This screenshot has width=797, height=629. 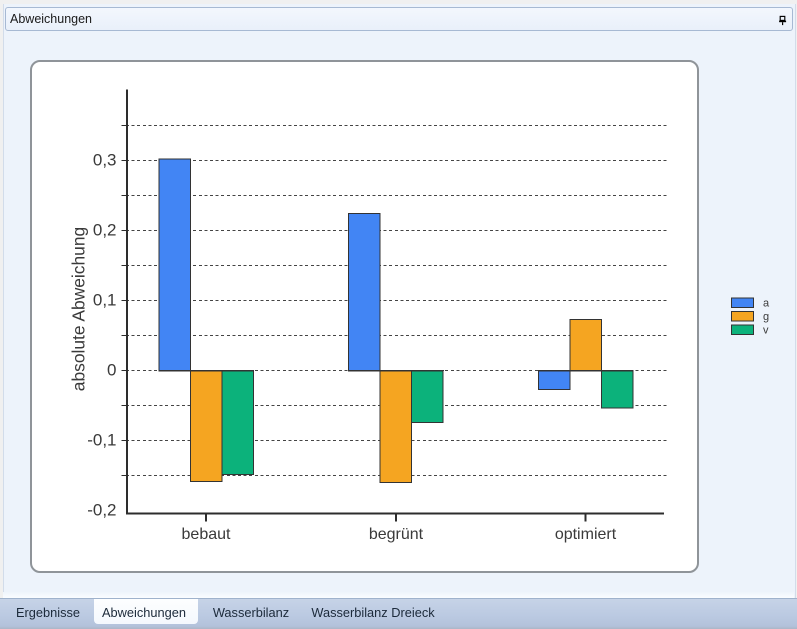 I want to click on svg-text: -0,1, so click(x=101, y=440).